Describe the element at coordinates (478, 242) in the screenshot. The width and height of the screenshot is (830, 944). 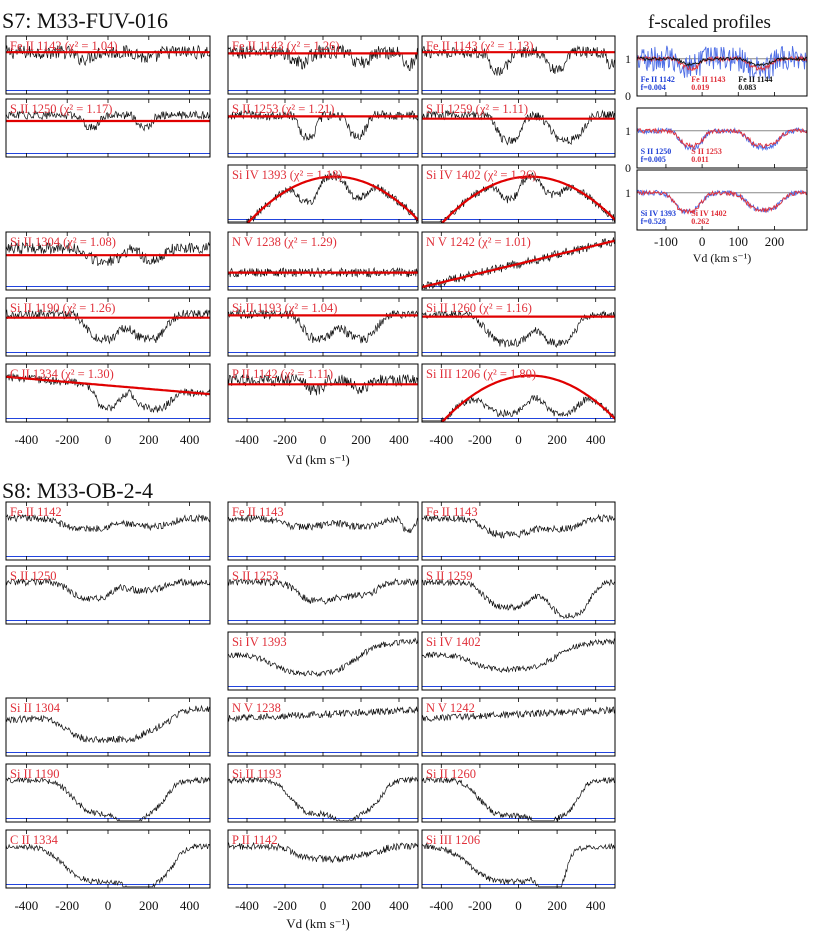
I see `panel-label: N V 1242 (χ² = 1.01)` at that location.